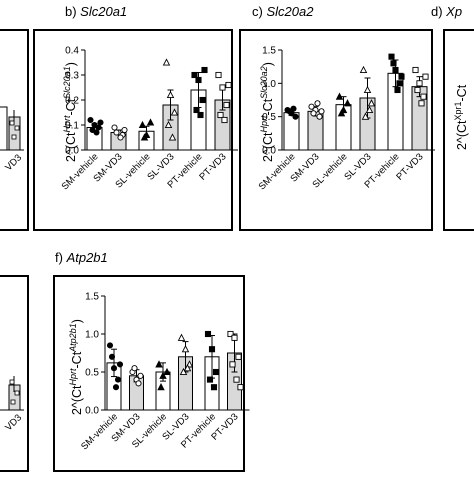 The height and width of the screenshot is (479, 474). What do you see at coordinates (70, 112) in the screenshot?
I see `y-axis-label: 2^(CtHprt-CtSlc20a1)` at bounding box center [70, 112].